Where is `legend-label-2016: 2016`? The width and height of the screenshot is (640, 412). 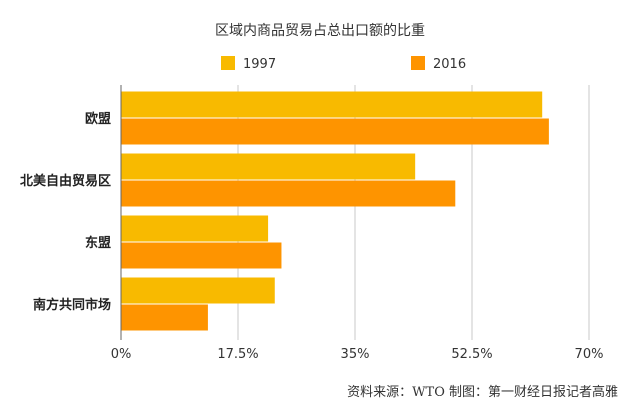 legend-label-2016: 2016 is located at coordinates (449, 64).